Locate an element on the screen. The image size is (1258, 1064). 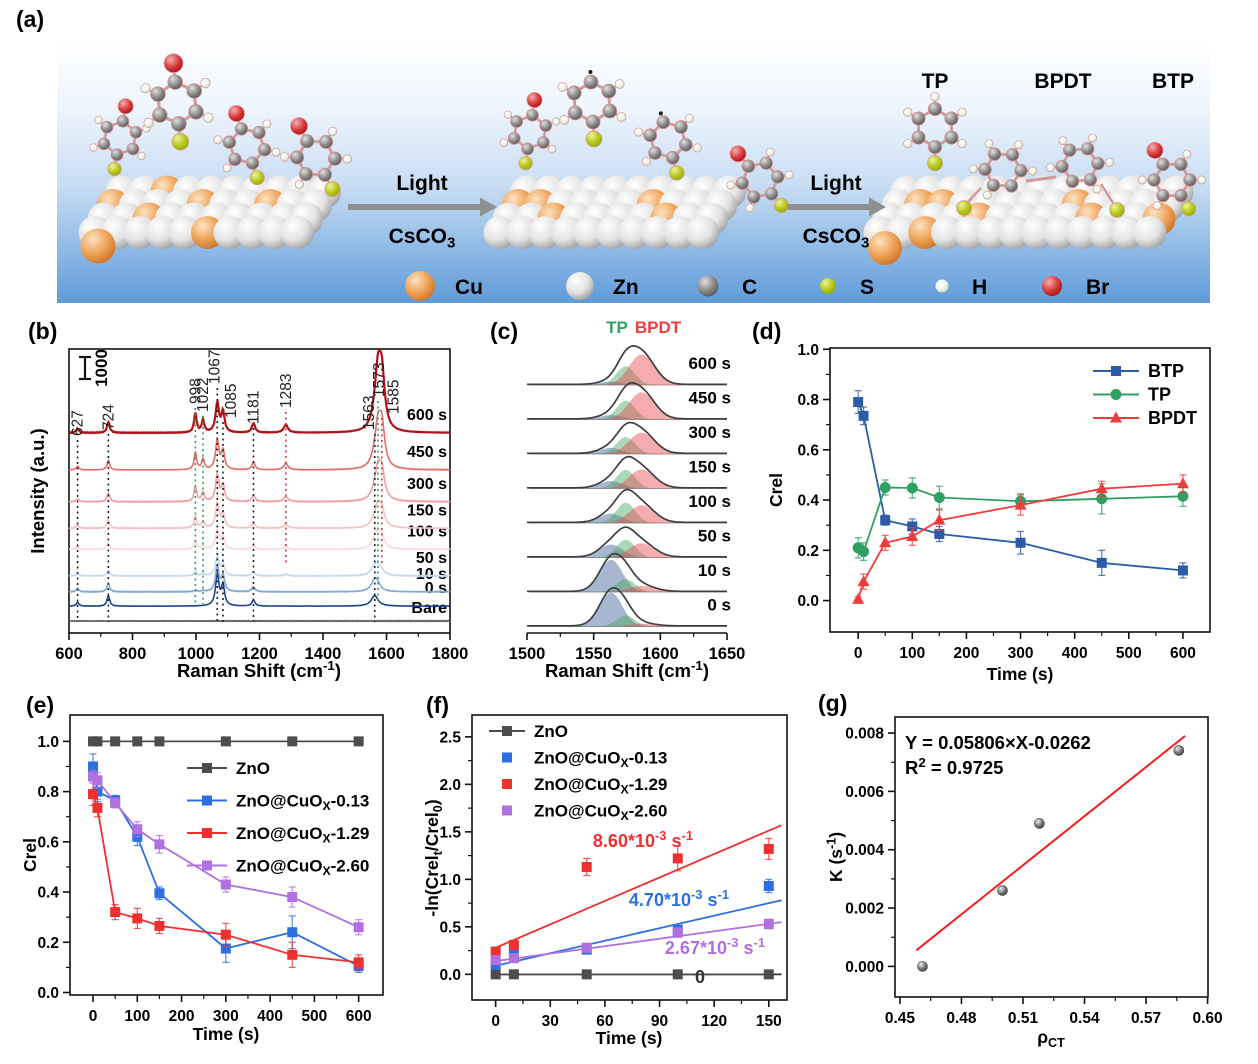
svg-text: 800 is located at coordinates (133, 654).